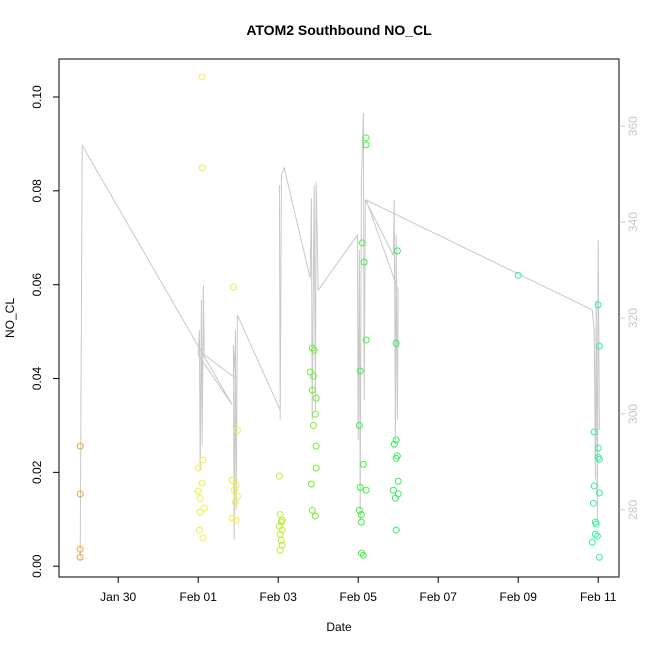 Image resolution: width=650 pixels, height=650 pixels. I want to click on x-tick-label: Feb 11, so click(598, 597).